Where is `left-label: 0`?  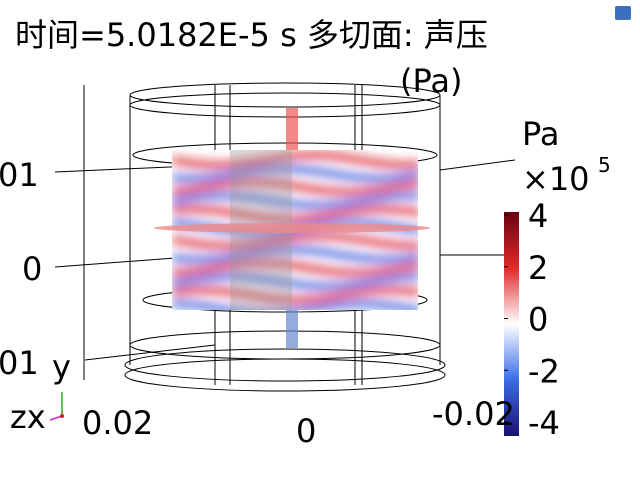
left-label: 0 is located at coordinates (32, 269).